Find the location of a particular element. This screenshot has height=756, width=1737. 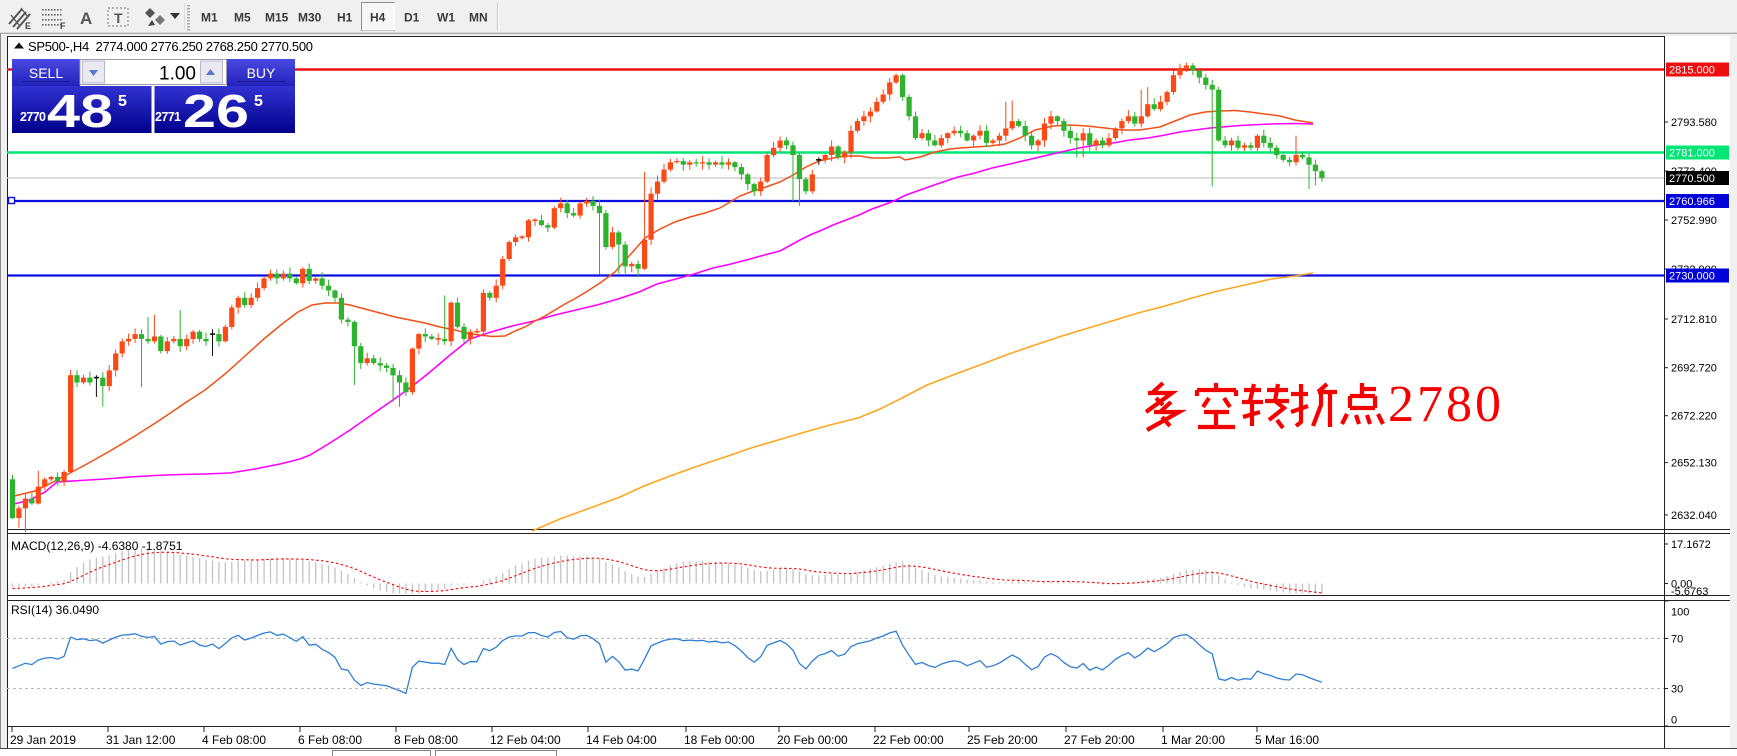

svg-text: W1 is located at coordinates (446, 18).